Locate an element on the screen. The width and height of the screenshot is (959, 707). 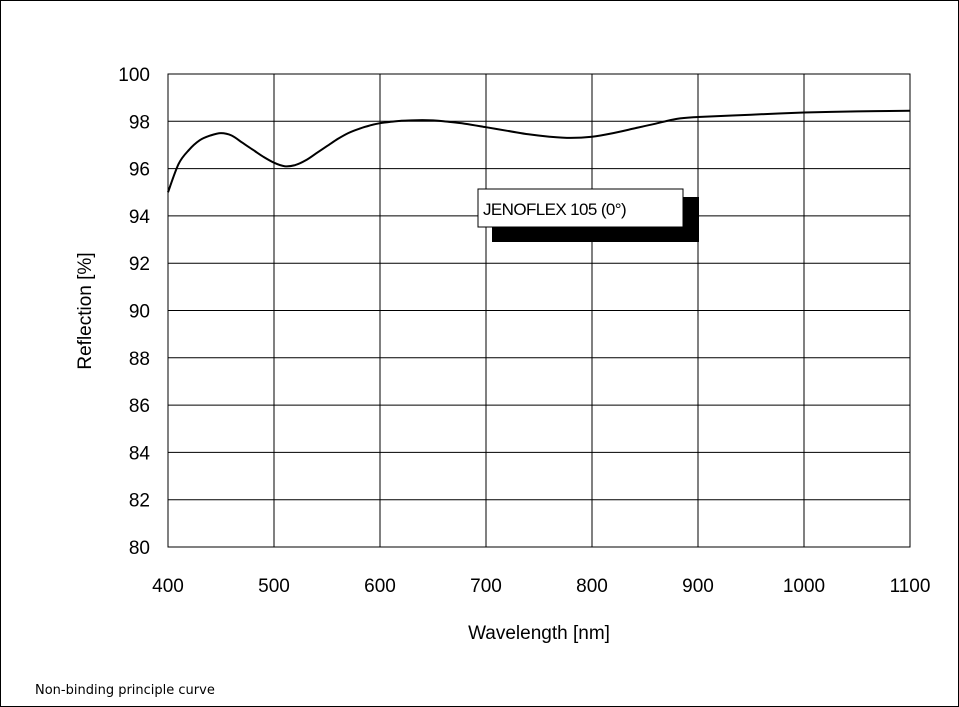
y-tick-label-92: 92 is located at coordinates (139, 264).